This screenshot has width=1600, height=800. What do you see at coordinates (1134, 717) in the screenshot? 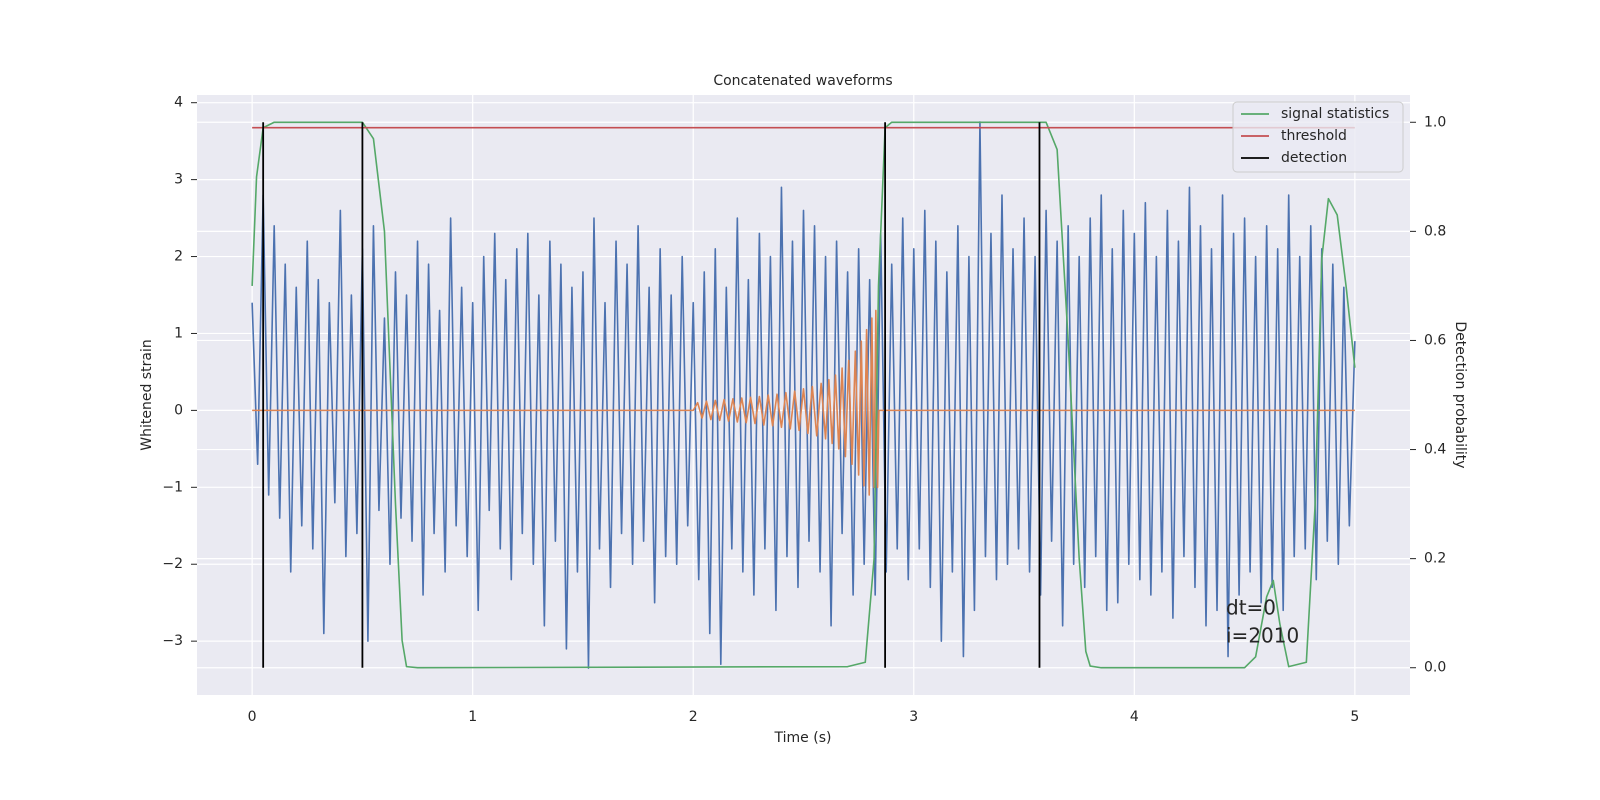
I see `x-tick-label: 4` at bounding box center [1134, 717].